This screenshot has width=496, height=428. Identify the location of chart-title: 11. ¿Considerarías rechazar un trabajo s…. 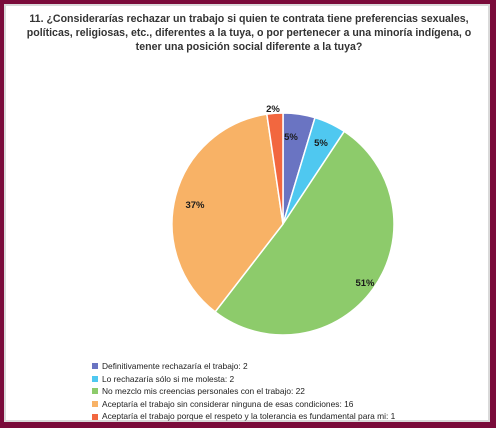
(249, 33).